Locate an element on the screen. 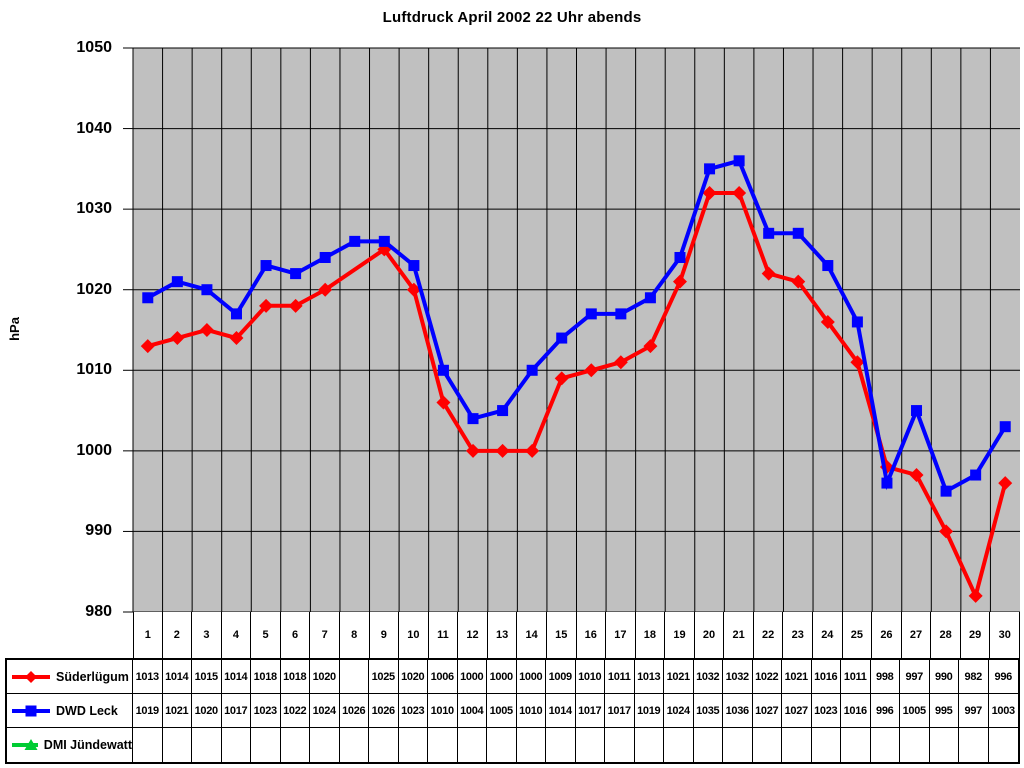 The height and width of the screenshot is (768, 1024). x-tick-label: 13 is located at coordinates (503, 635).